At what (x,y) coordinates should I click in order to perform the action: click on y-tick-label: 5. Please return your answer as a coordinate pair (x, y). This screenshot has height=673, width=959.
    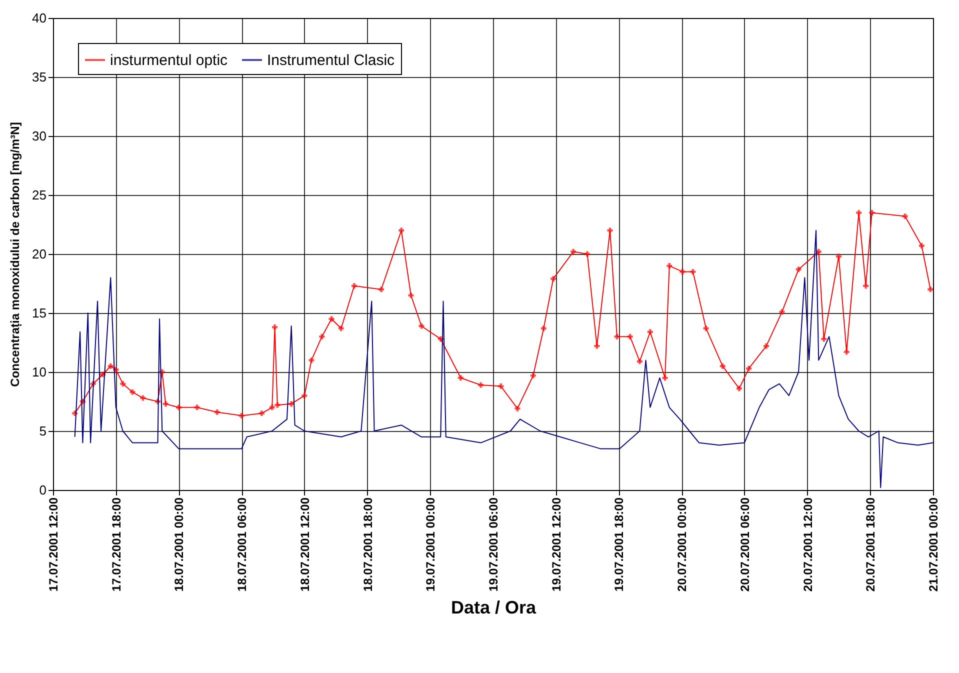
    Looking at the image, I should click on (42, 431).